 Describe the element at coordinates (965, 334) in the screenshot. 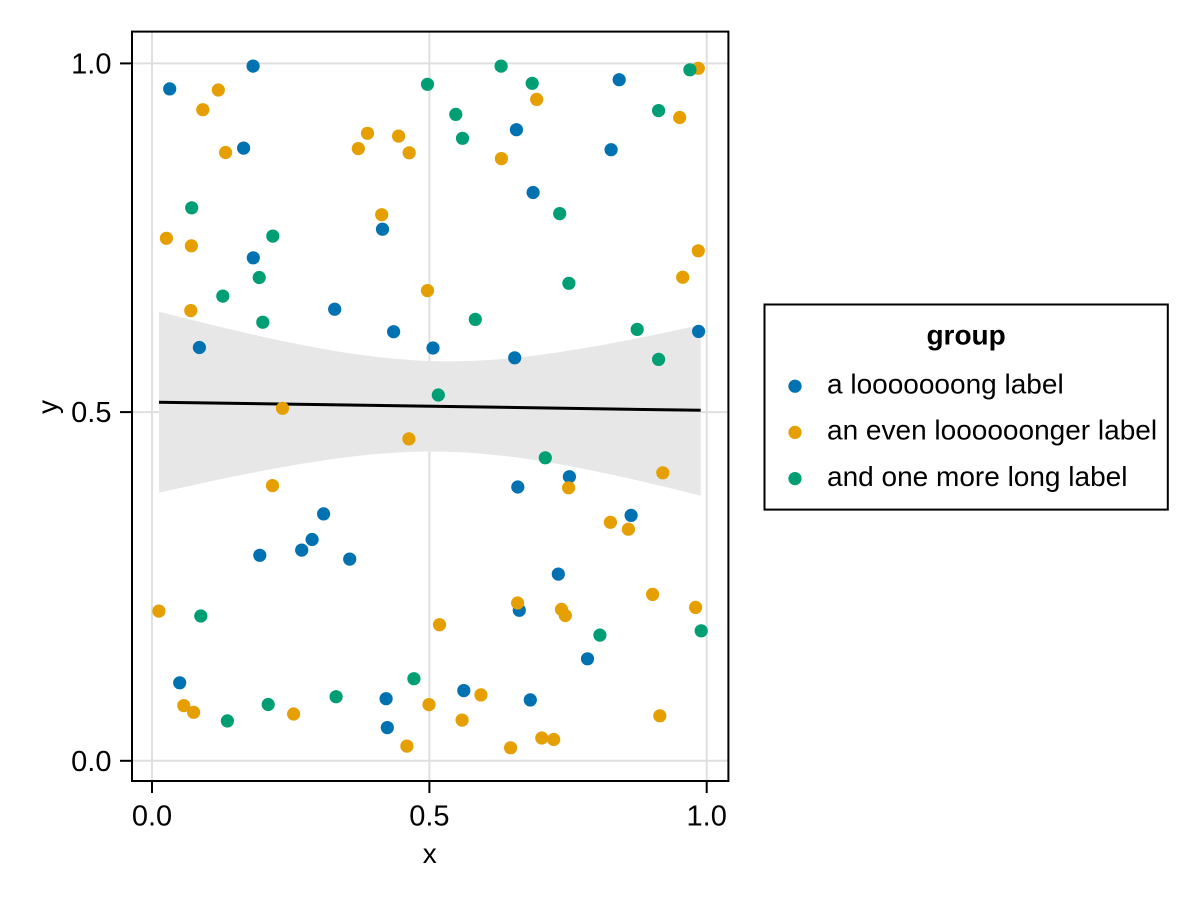

I see `svg-text: group` at that location.